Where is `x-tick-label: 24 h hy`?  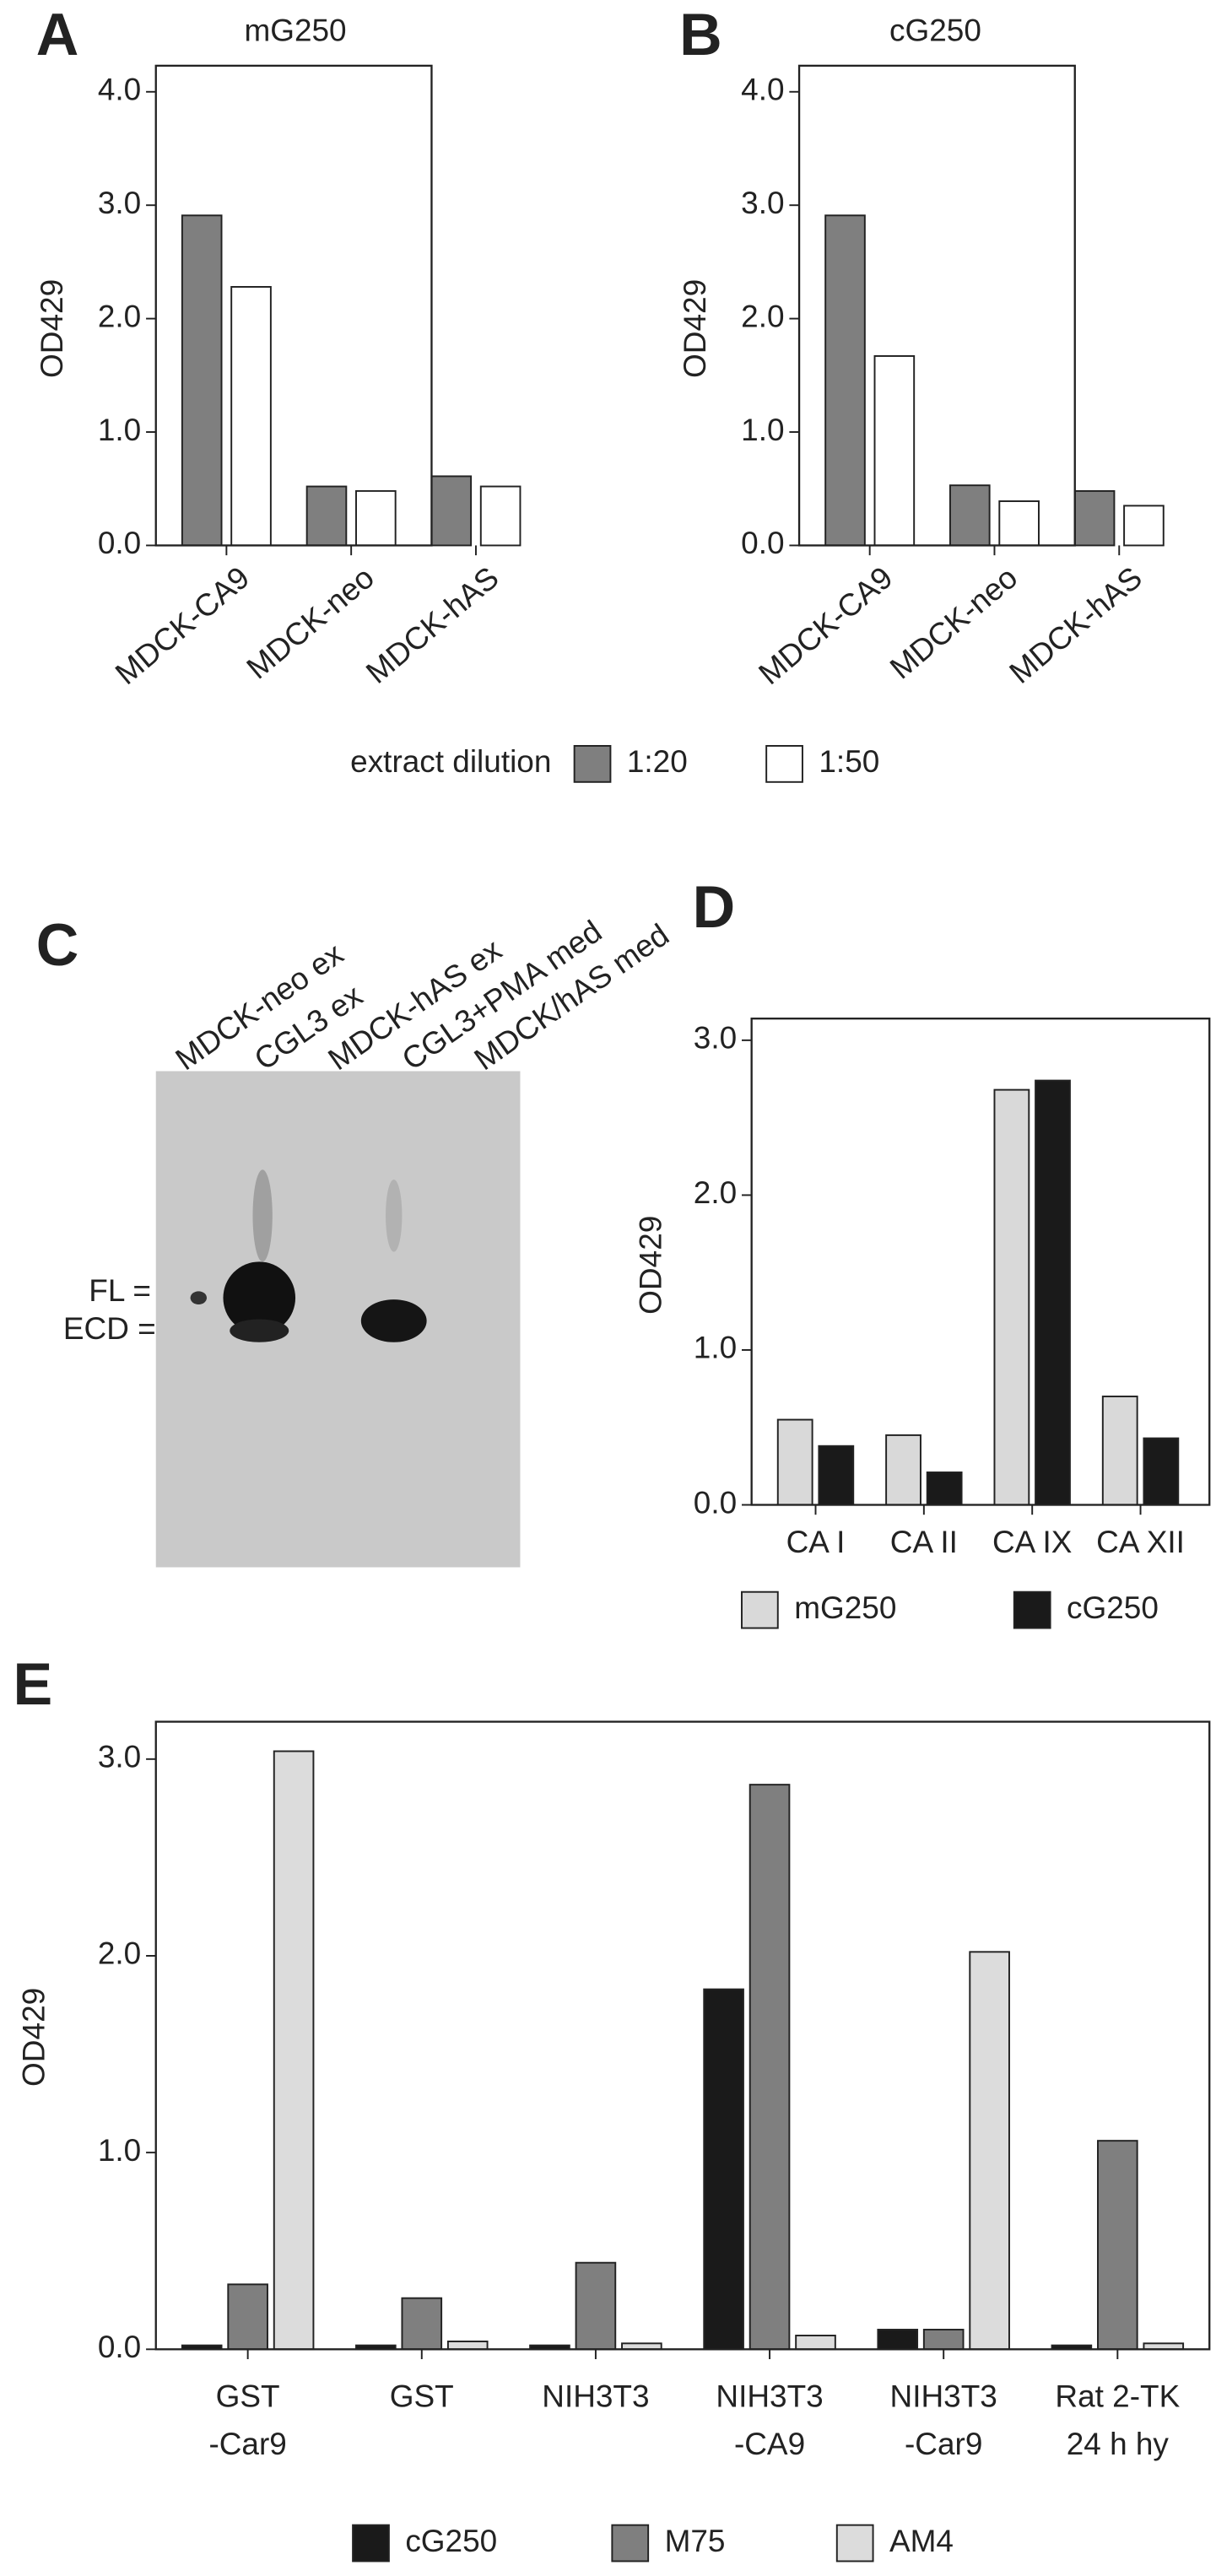
x-tick-label: 24 h hy is located at coordinates (1118, 2444).